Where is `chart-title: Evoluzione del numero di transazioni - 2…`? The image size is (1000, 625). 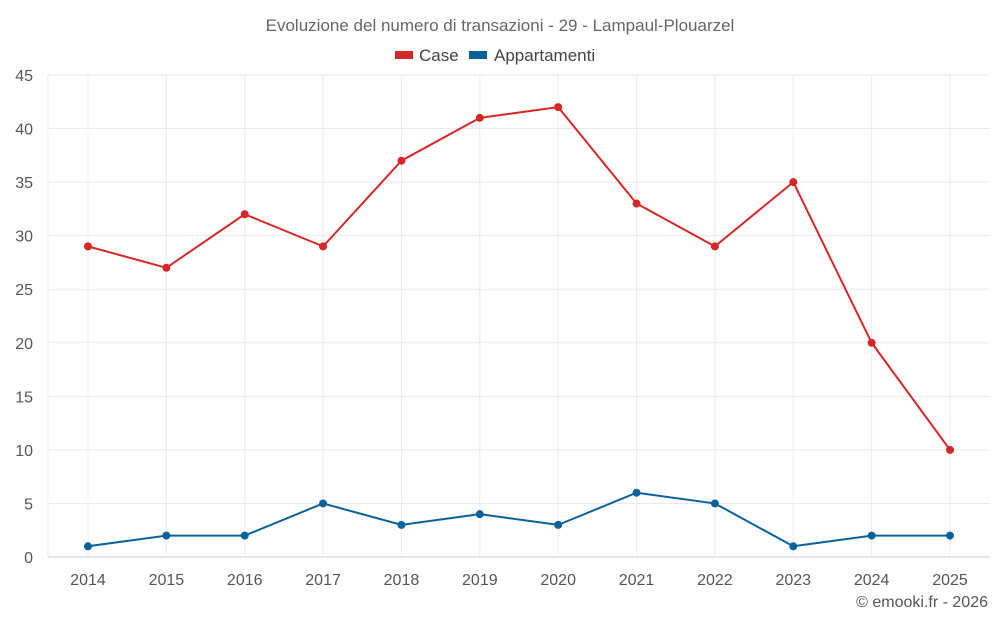
chart-title: Evoluzione del numero di transazioni - 2… is located at coordinates (500, 25).